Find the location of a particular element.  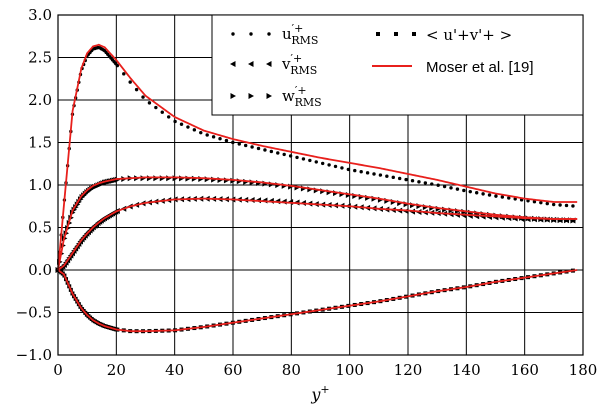

series-line is located at coordinates (317, 301).